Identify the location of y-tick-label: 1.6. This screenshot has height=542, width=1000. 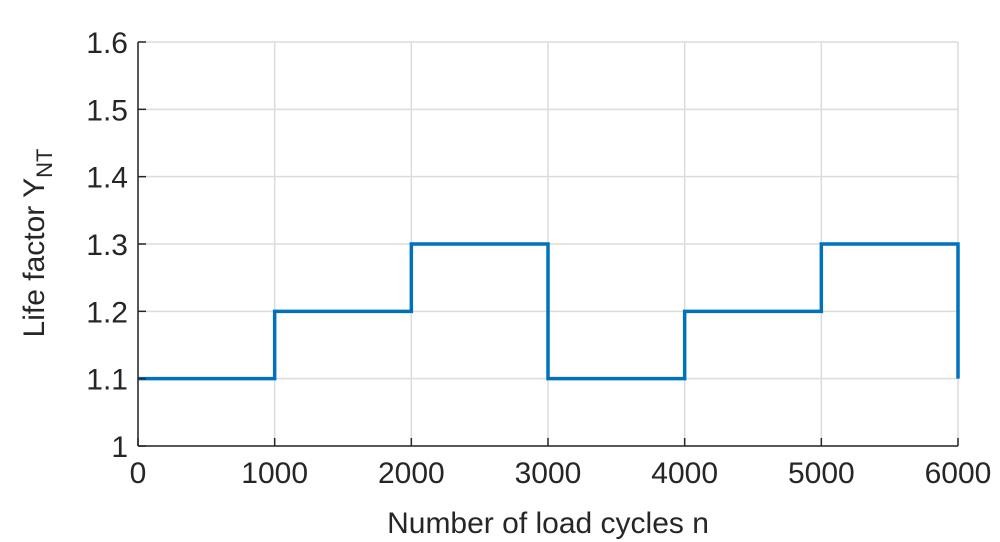
(107, 43).